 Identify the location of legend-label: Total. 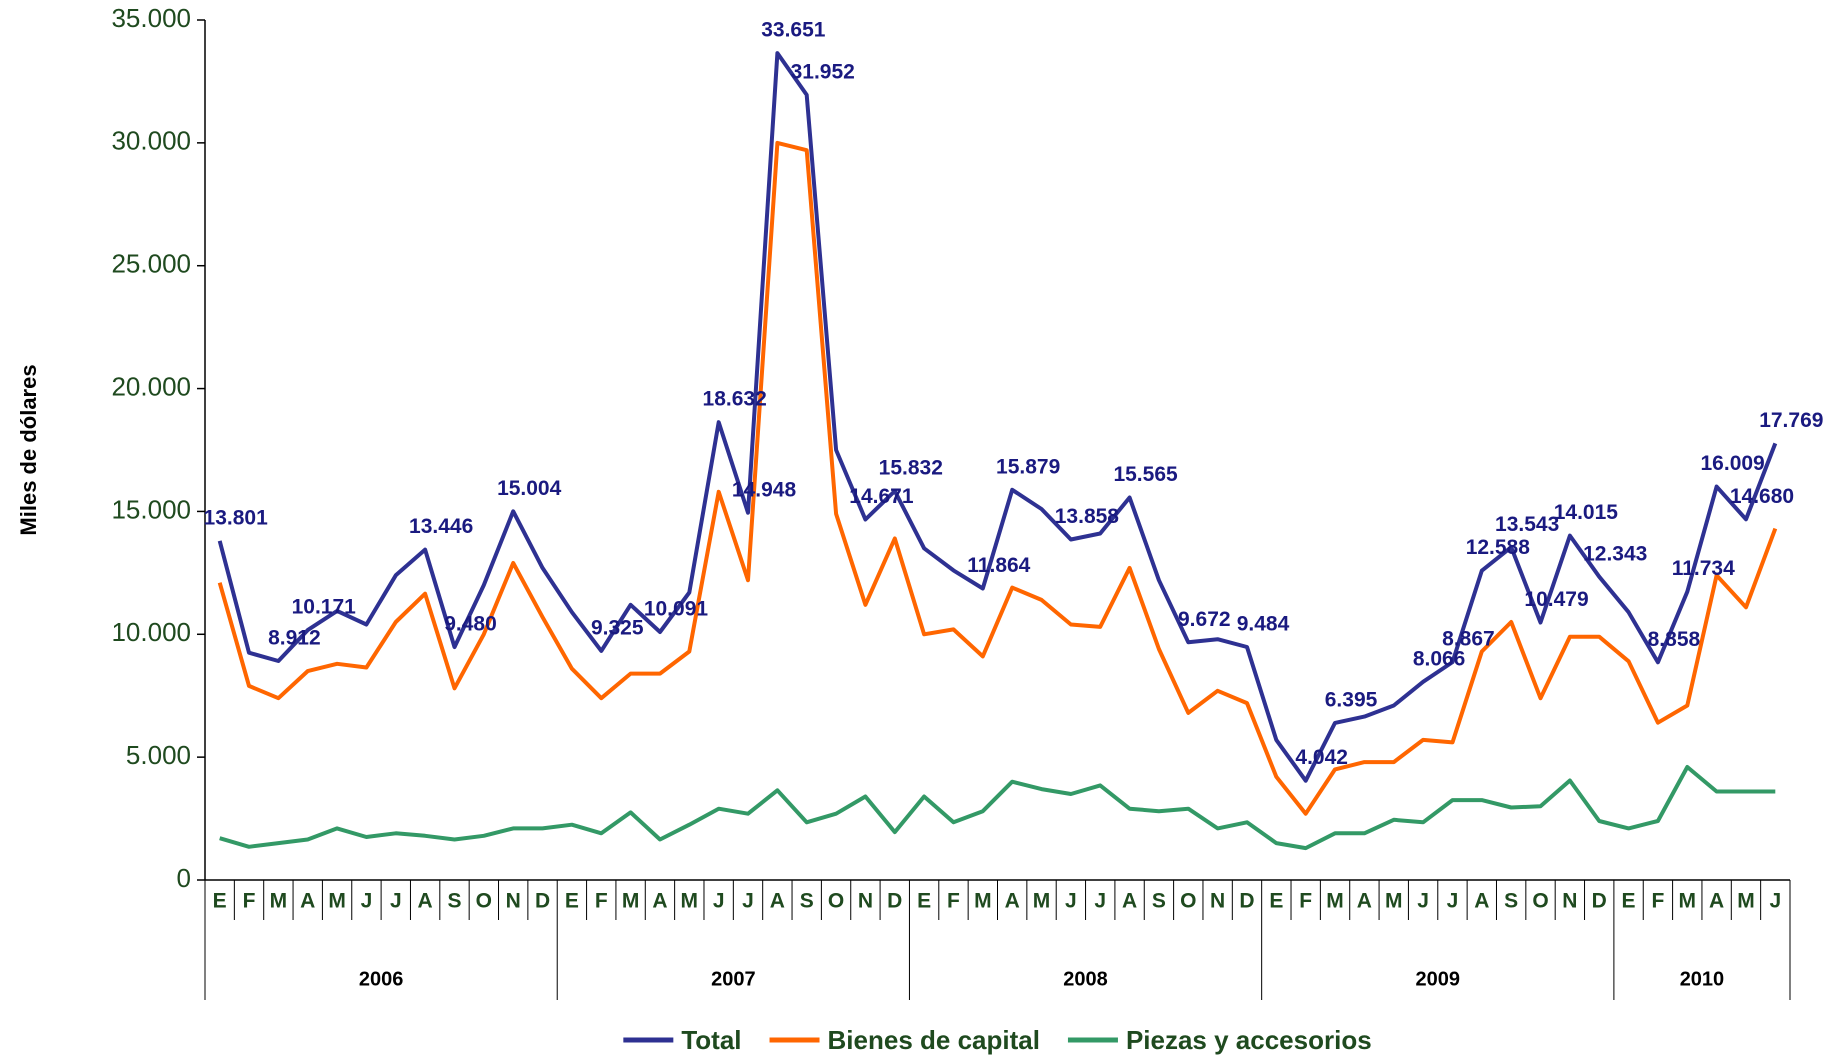
(711, 1040).